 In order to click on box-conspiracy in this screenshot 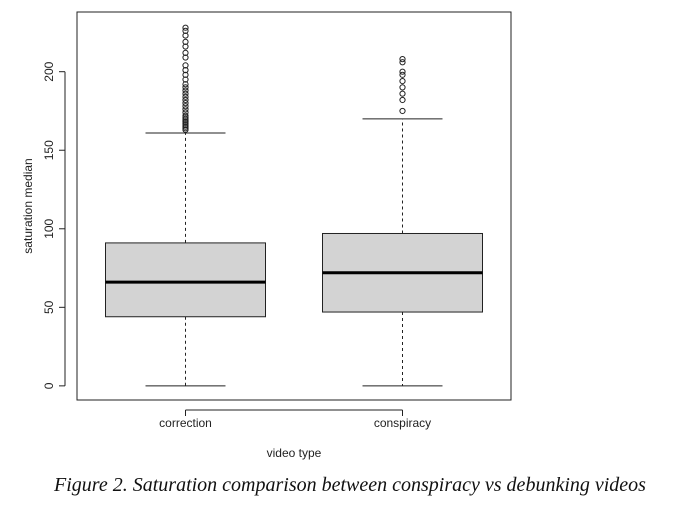, I will do `click(402, 221)`.